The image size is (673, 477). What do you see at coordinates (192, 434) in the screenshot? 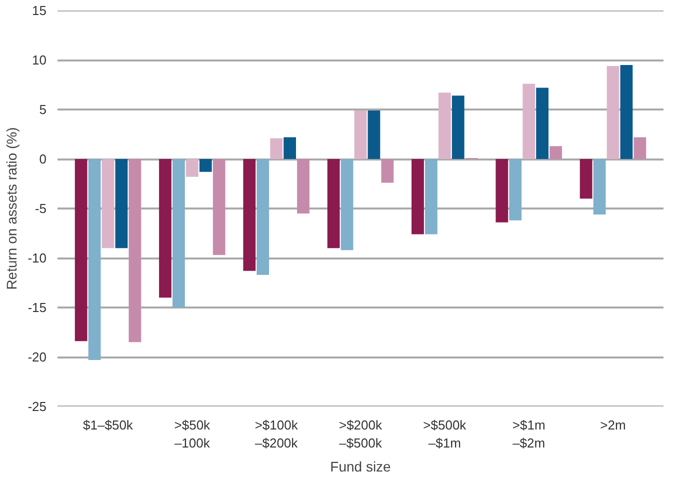
I see `x-tick-label: >$50k –100k` at bounding box center [192, 434].